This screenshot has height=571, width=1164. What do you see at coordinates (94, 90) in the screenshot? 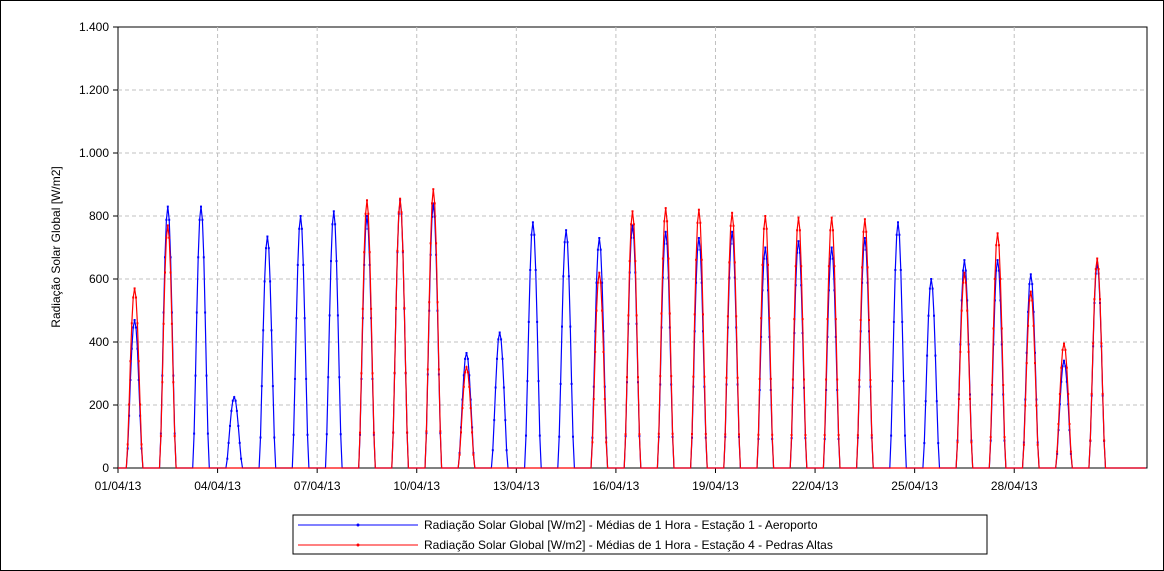
I see `y-tick-label: 1.200` at bounding box center [94, 90].